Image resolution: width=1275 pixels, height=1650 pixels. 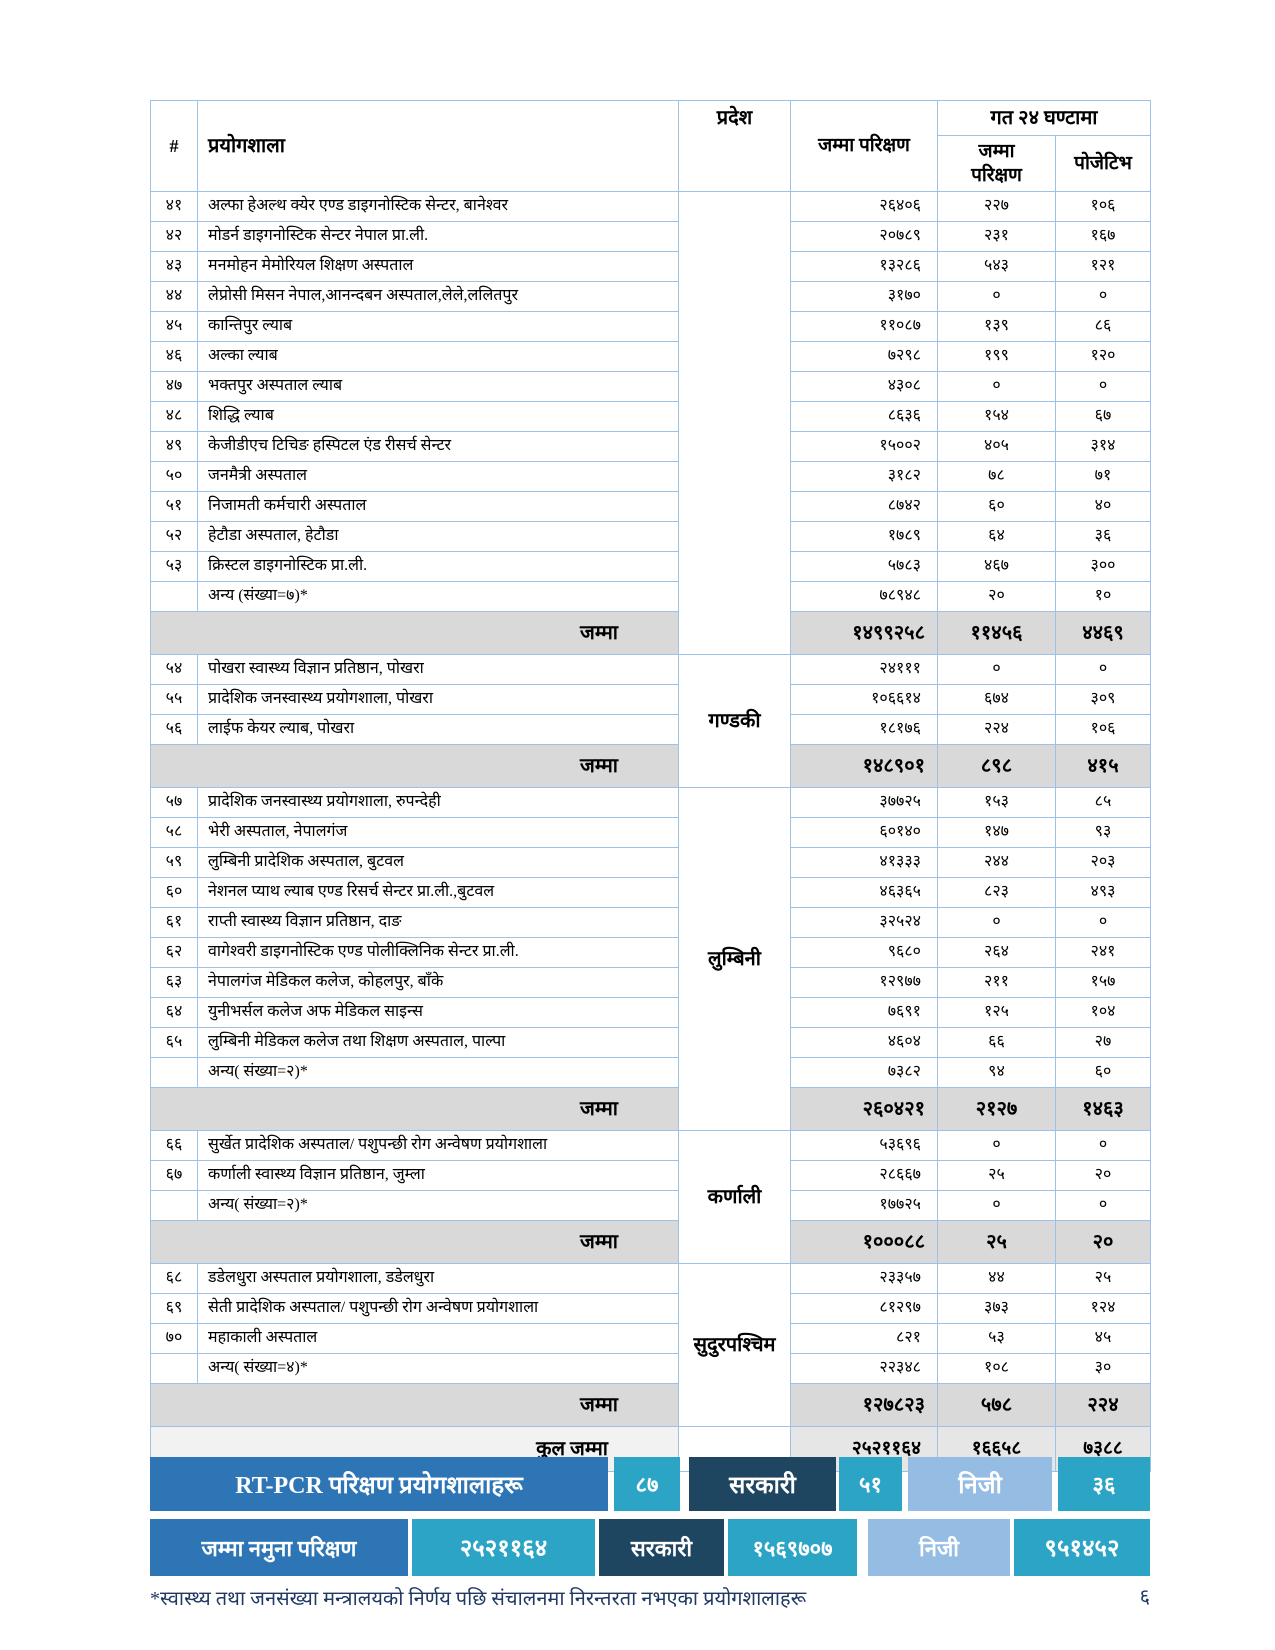 I want to click on row-number: ६८, so click(x=174, y=1278).